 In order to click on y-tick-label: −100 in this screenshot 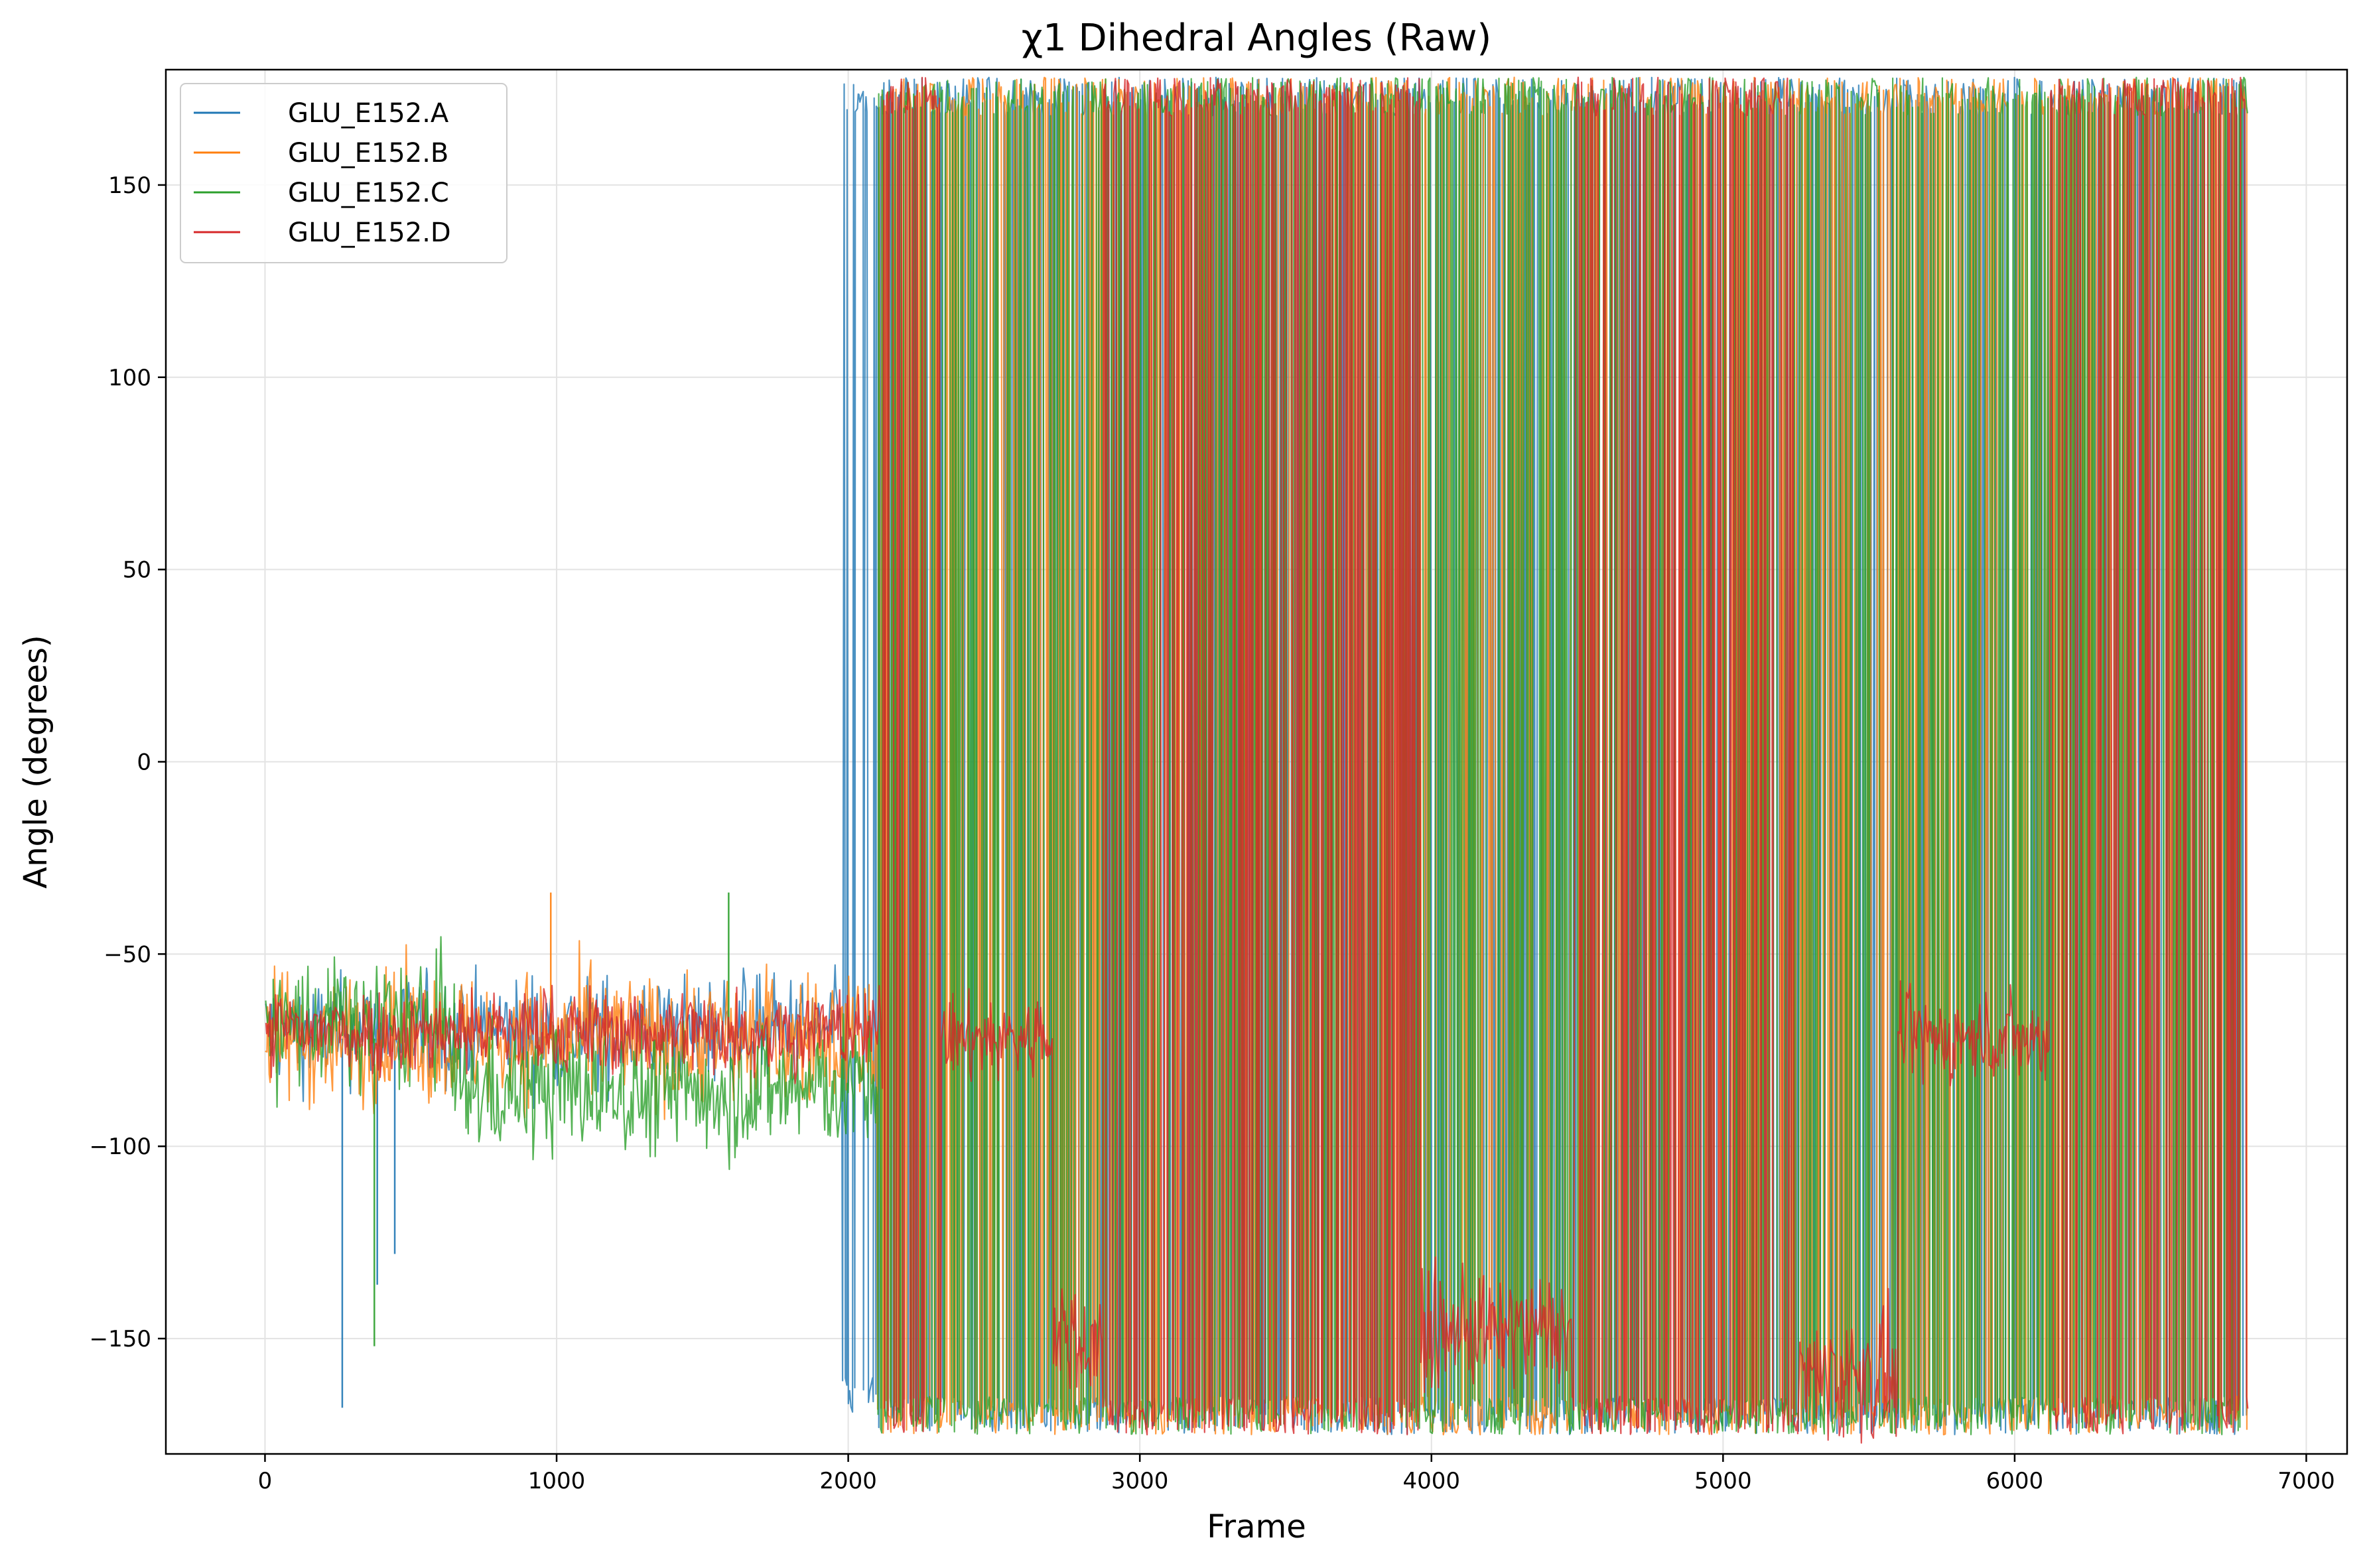, I will do `click(120, 1147)`.